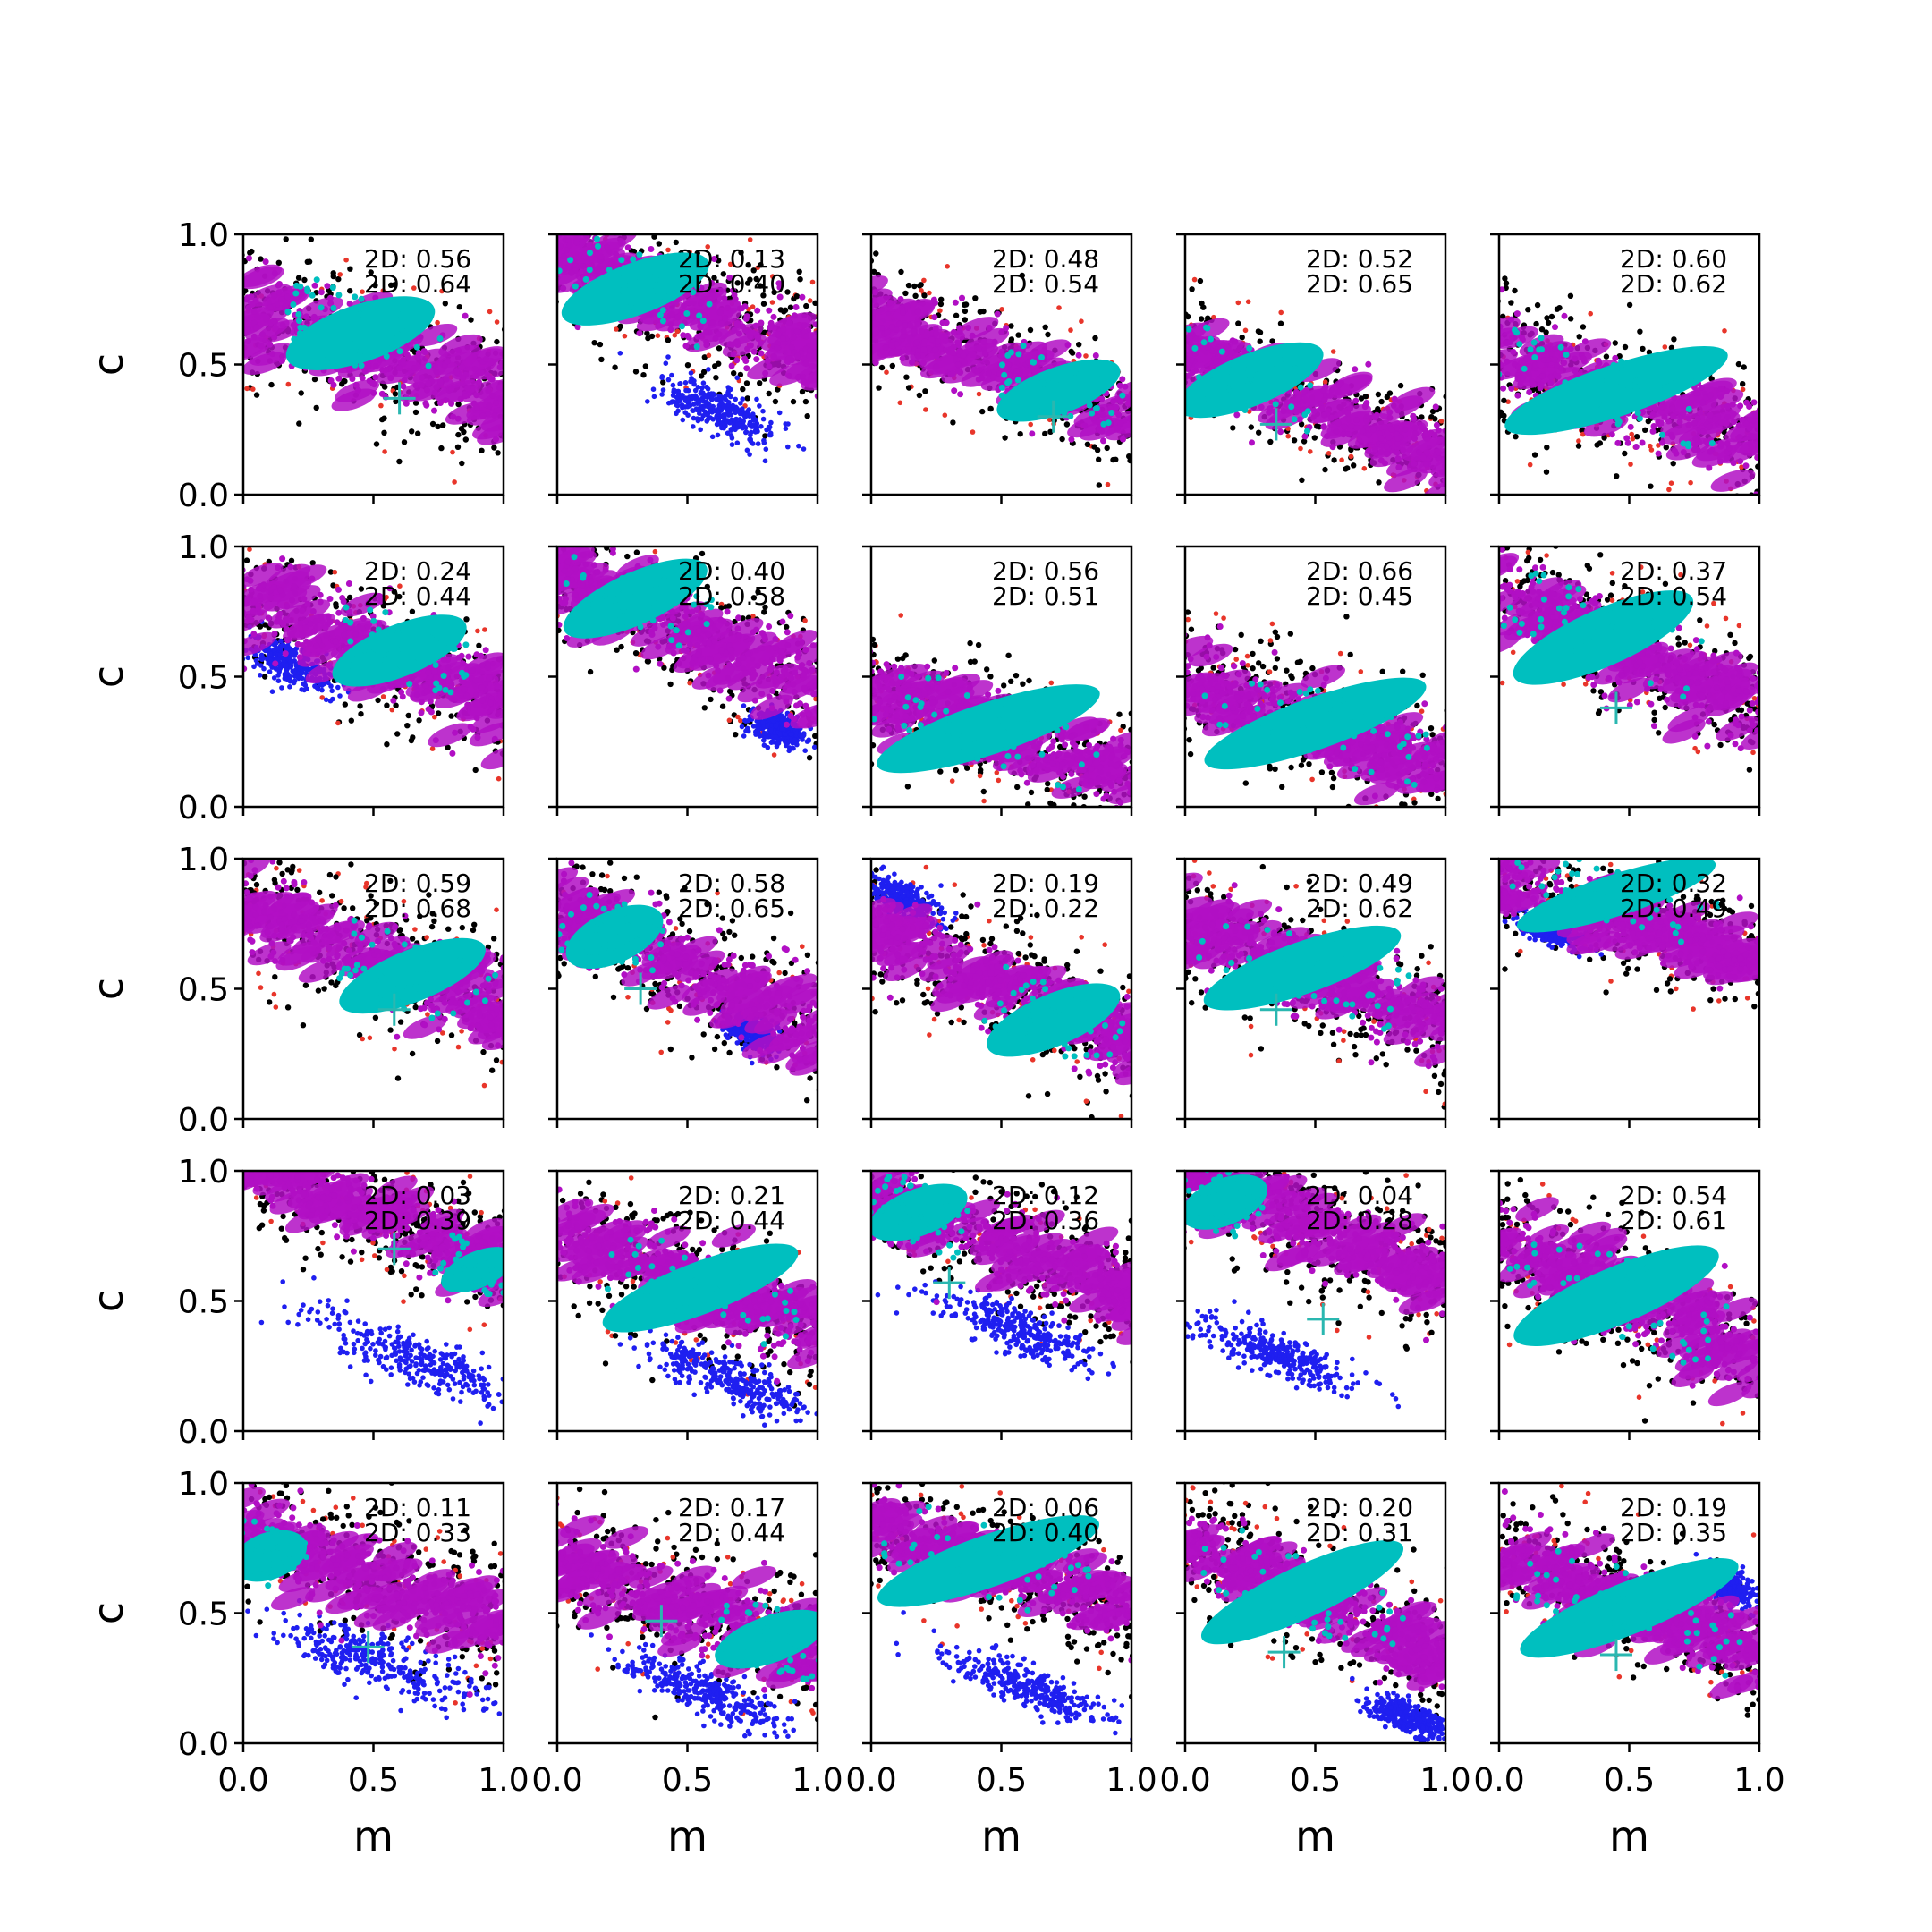  Describe the element at coordinates (417, 284) in the screenshot. I see `annotation-label: 2D: 0.64` at that location.